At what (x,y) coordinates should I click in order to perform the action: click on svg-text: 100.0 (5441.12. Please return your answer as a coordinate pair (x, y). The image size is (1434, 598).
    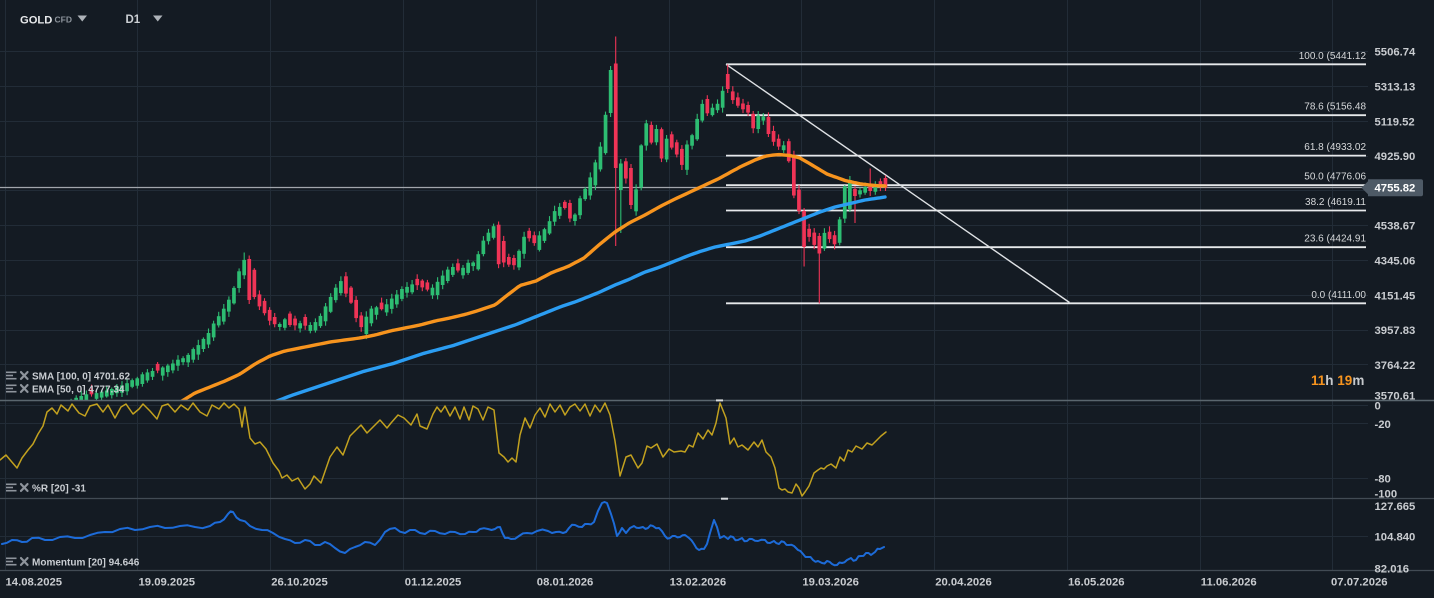
    Looking at the image, I should click on (1333, 56).